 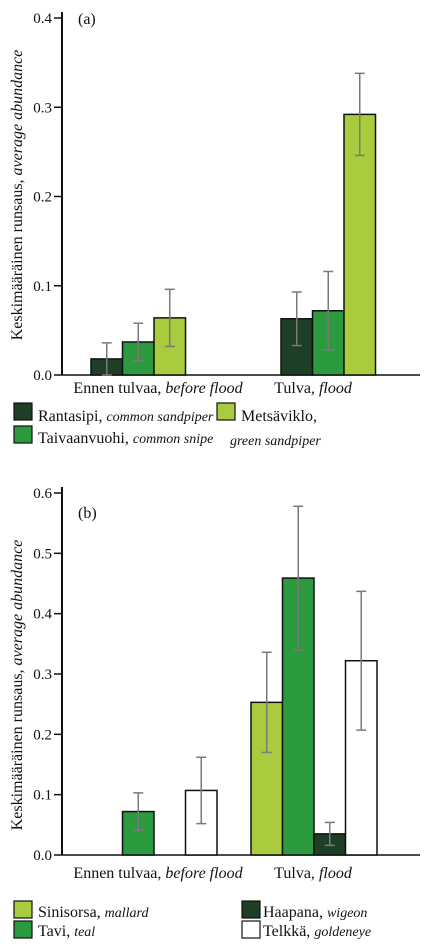 I want to click on legend-label: Metsäviklo,, so click(x=279, y=416).